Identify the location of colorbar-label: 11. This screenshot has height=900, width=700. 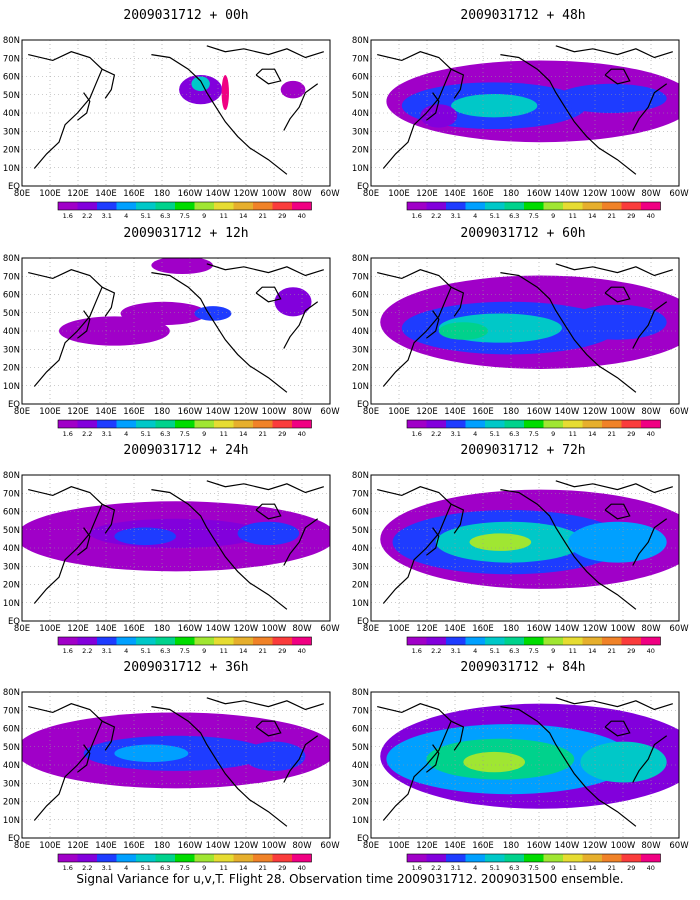
(573, 216).